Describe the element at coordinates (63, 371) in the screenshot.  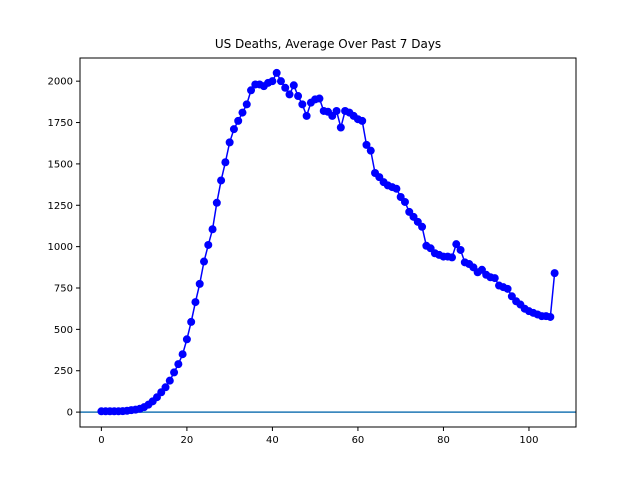
I see `y-tick-label: 250` at that location.